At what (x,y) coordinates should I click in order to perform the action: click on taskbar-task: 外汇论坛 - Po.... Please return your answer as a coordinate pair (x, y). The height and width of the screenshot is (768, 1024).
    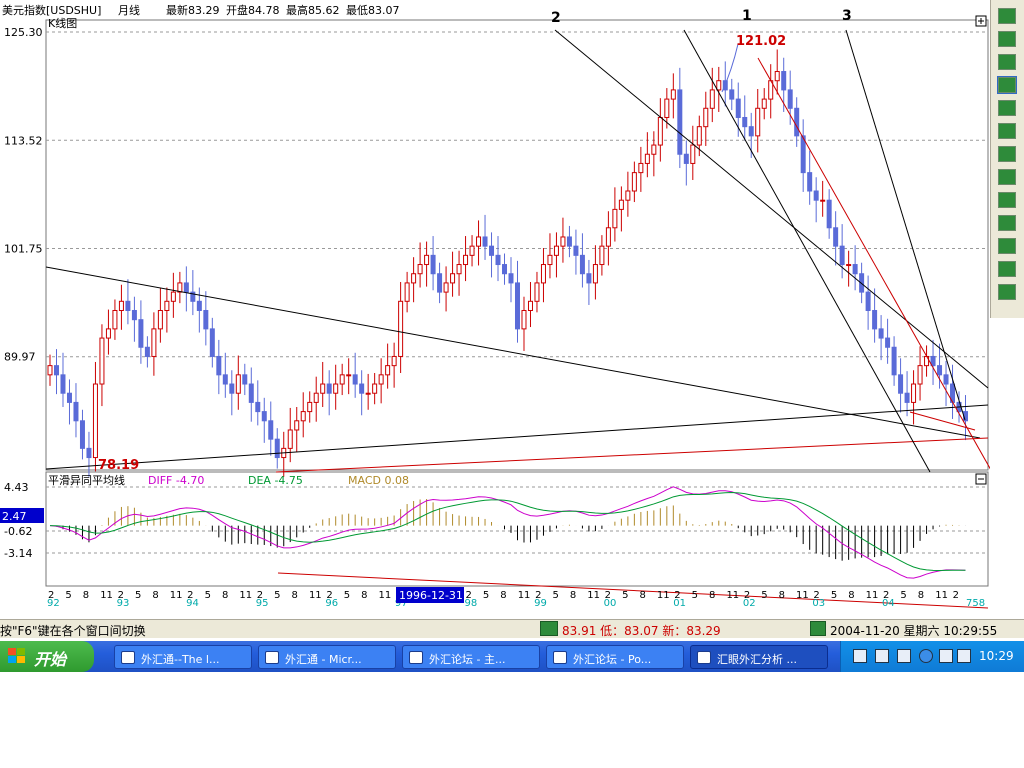
    Looking at the image, I should click on (615, 657).